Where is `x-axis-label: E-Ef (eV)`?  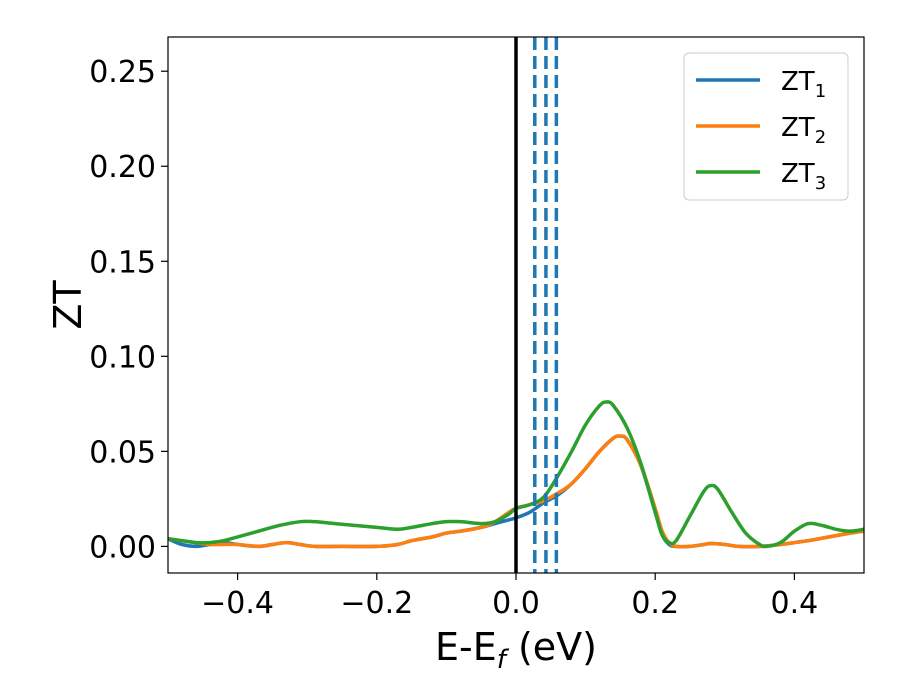 x-axis-label: E-Ef (eV) is located at coordinates (516, 650).